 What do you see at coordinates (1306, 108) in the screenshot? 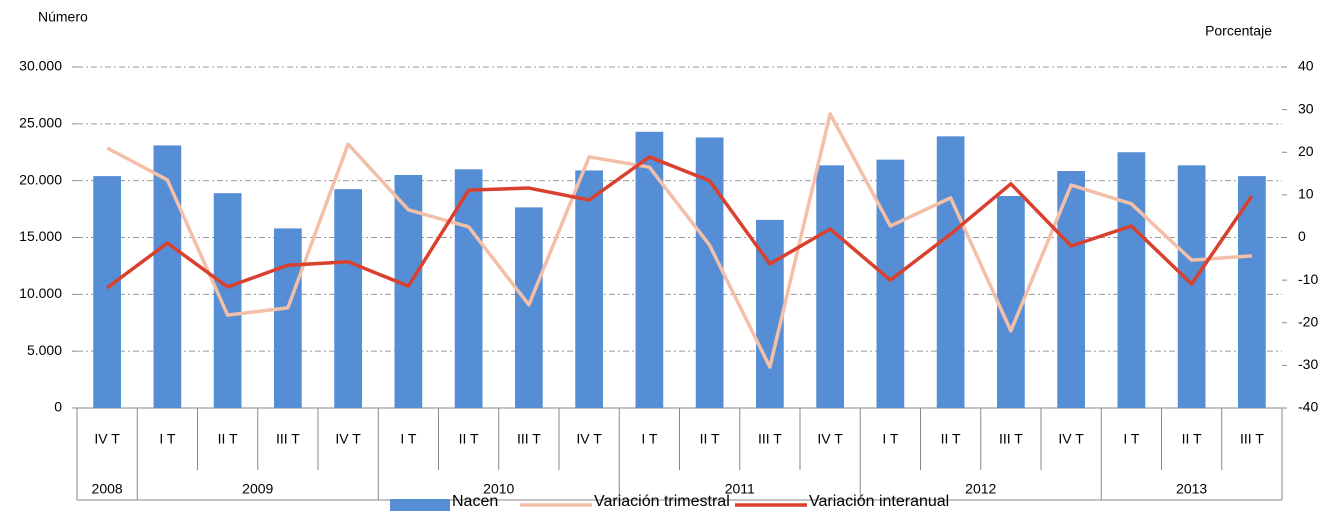
I see `y2-tick-label: 30` at bounding box center [1306, 108].